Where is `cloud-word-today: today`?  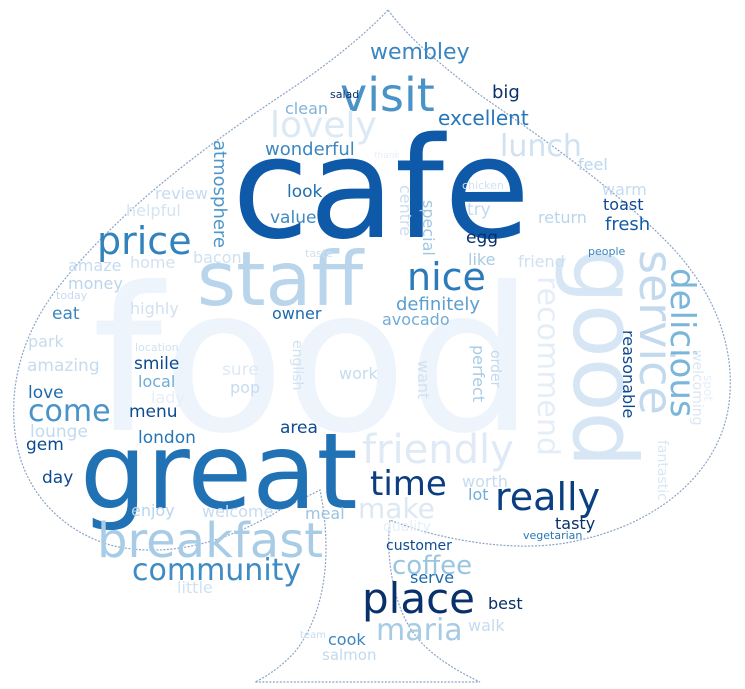 cloud-word-today: today is located at coordinates (72, 295).